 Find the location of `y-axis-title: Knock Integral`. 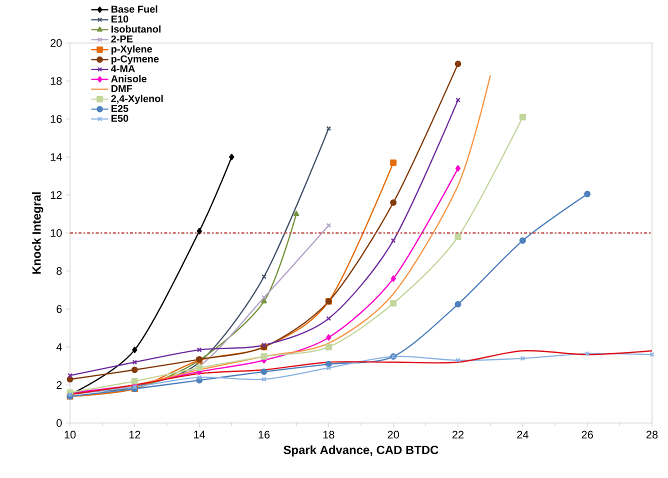

y-axis-title: Knock Integral is located at coordinates (38, 233).